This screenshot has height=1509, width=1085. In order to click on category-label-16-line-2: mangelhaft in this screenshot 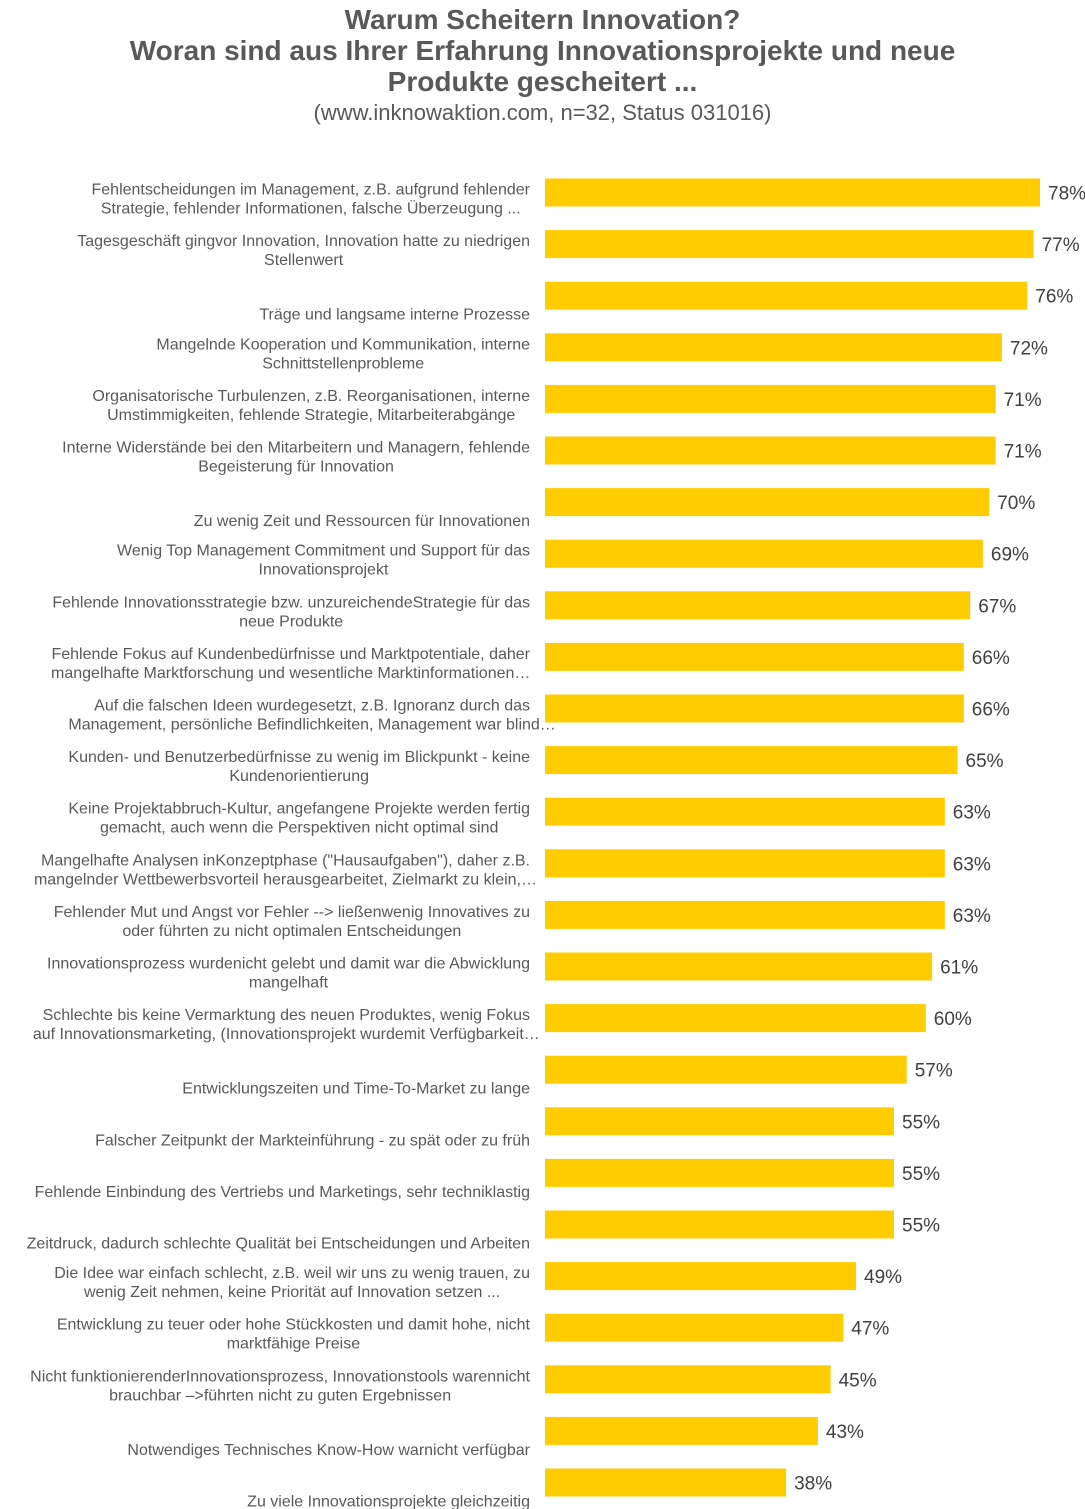, I will do `click(289, 983)`.